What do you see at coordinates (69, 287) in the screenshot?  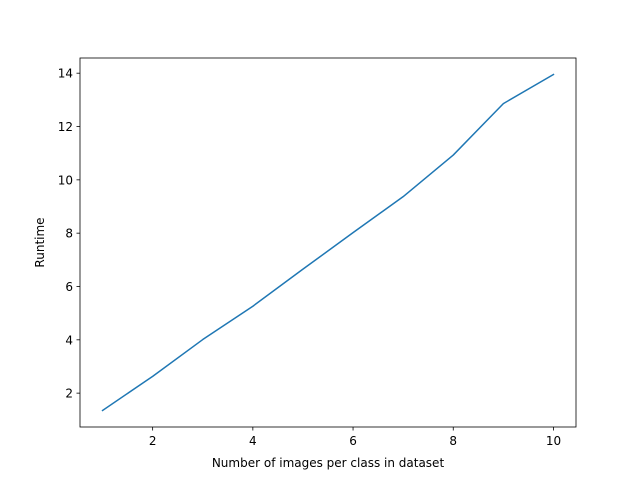 I see `y-tick-label: 6` at bounding box center [69, 287].